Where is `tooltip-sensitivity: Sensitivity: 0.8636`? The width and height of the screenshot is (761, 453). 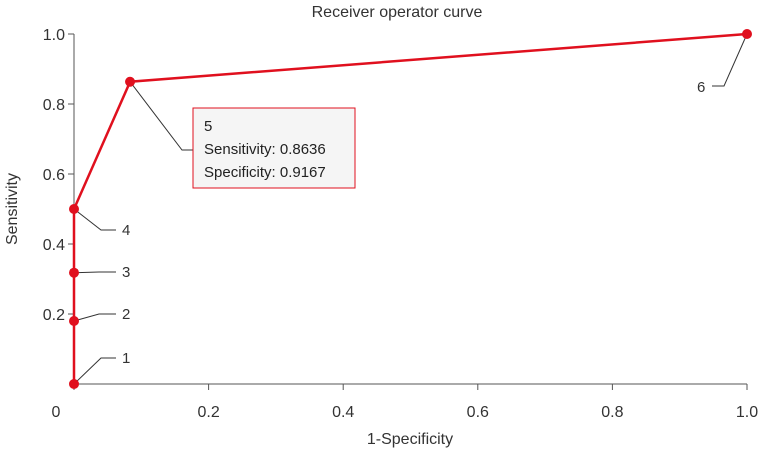 tooltip-sensitivity: Sensitivity: 0.8636 is located at coordinates (265, 149).